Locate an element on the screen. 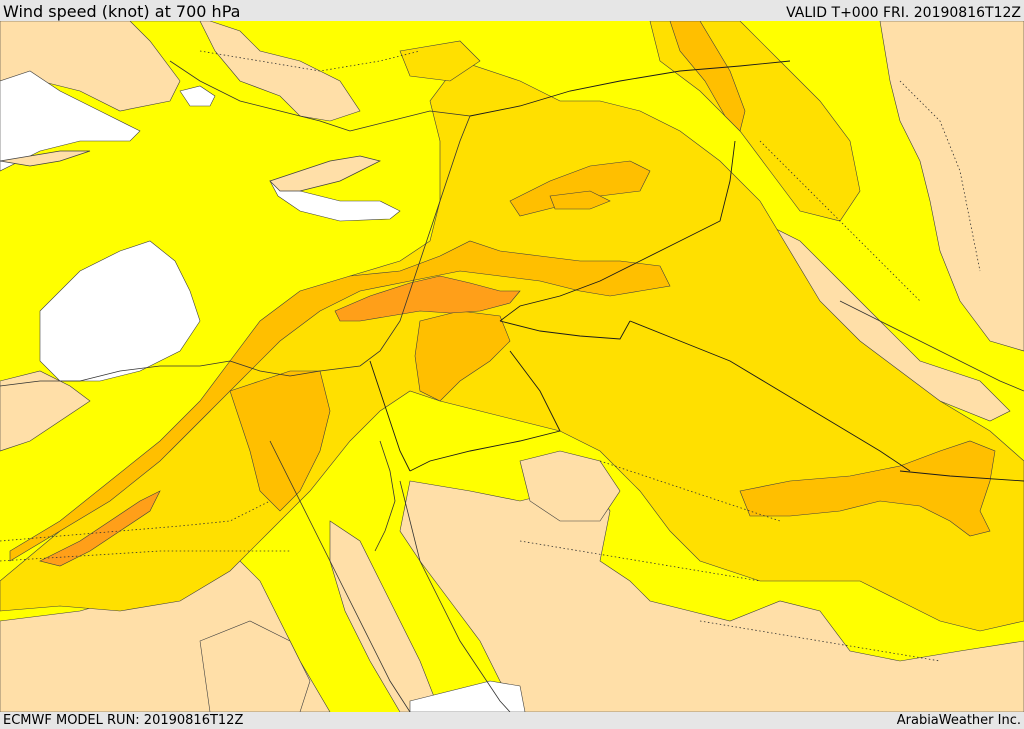 This screenshot has height=729, width=1024. light-wind-red-sea-coast is located at coordinates (385, 616).